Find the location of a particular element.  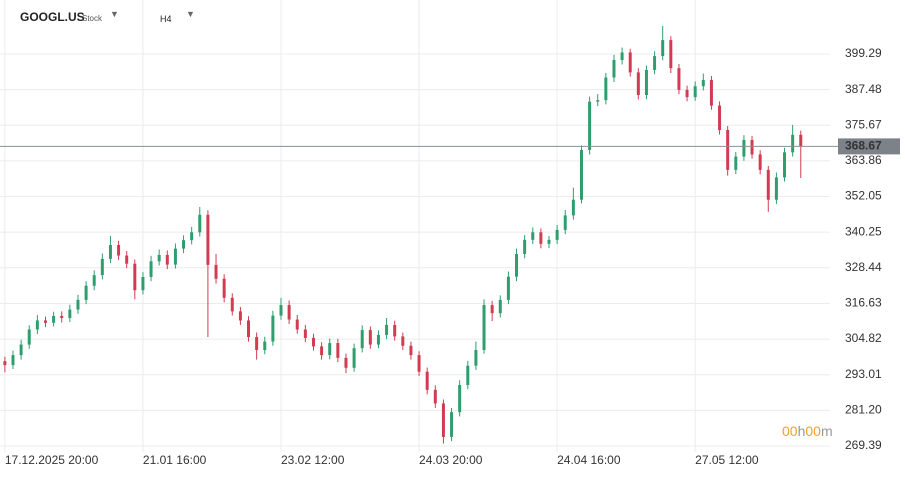

x-tick-label: 21.01 16:00 is located at coordinates (175, 460).